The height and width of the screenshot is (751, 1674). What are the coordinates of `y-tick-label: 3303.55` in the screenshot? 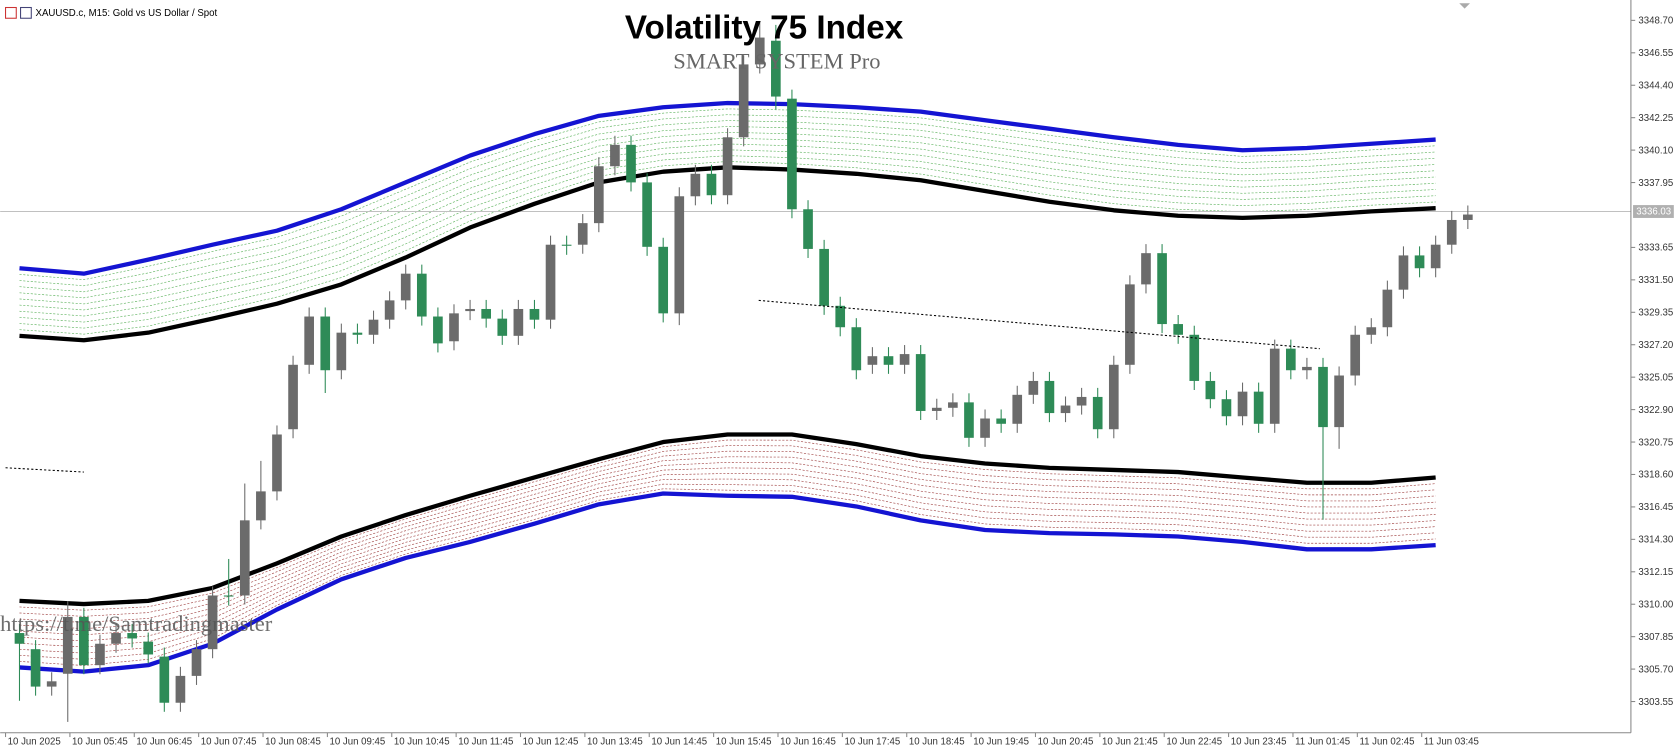 It's located at (1655, 702).